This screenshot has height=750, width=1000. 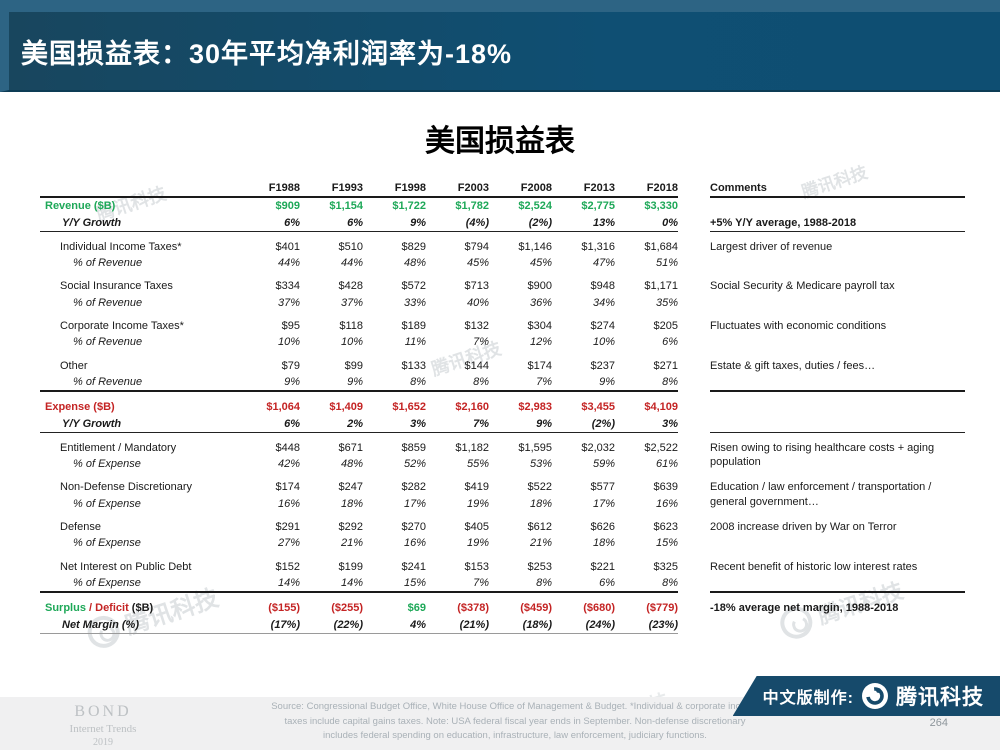 I want to click on cell-f1988: ($155), so click(x=284, y=608).